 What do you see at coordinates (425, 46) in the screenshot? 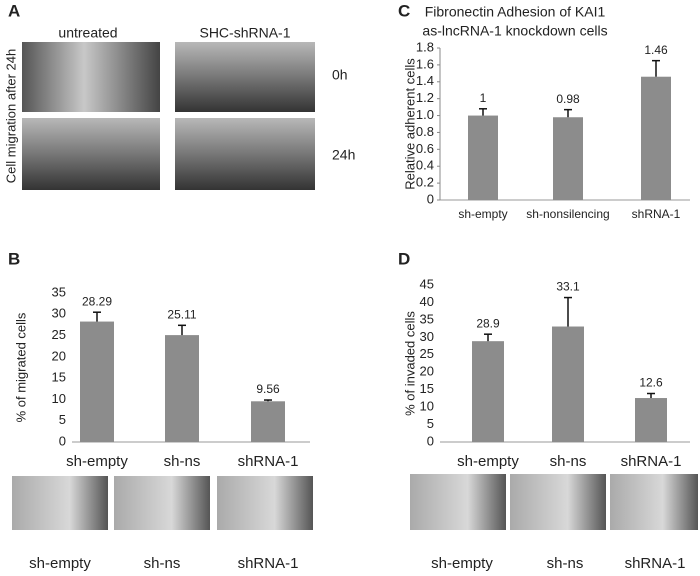
I see `y-tick-label: 1.8` at bounding box center [425, 46].